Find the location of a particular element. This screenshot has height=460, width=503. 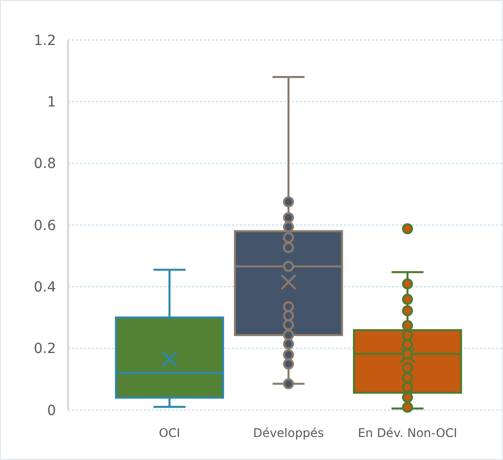

y-tick-label: 0.4 is located at coordinates (45, 288).